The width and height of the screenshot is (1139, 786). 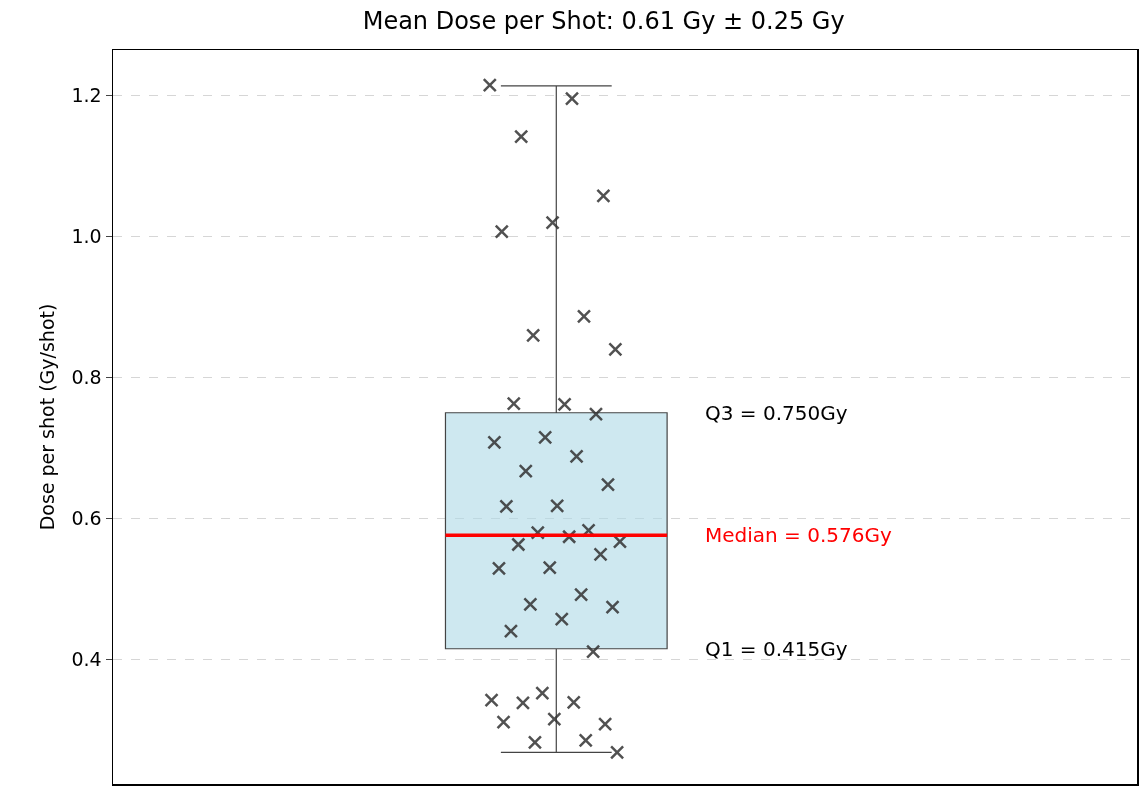 I want to click on annotation: Q3 = 0.750Gy, so click(x=776, y=413).